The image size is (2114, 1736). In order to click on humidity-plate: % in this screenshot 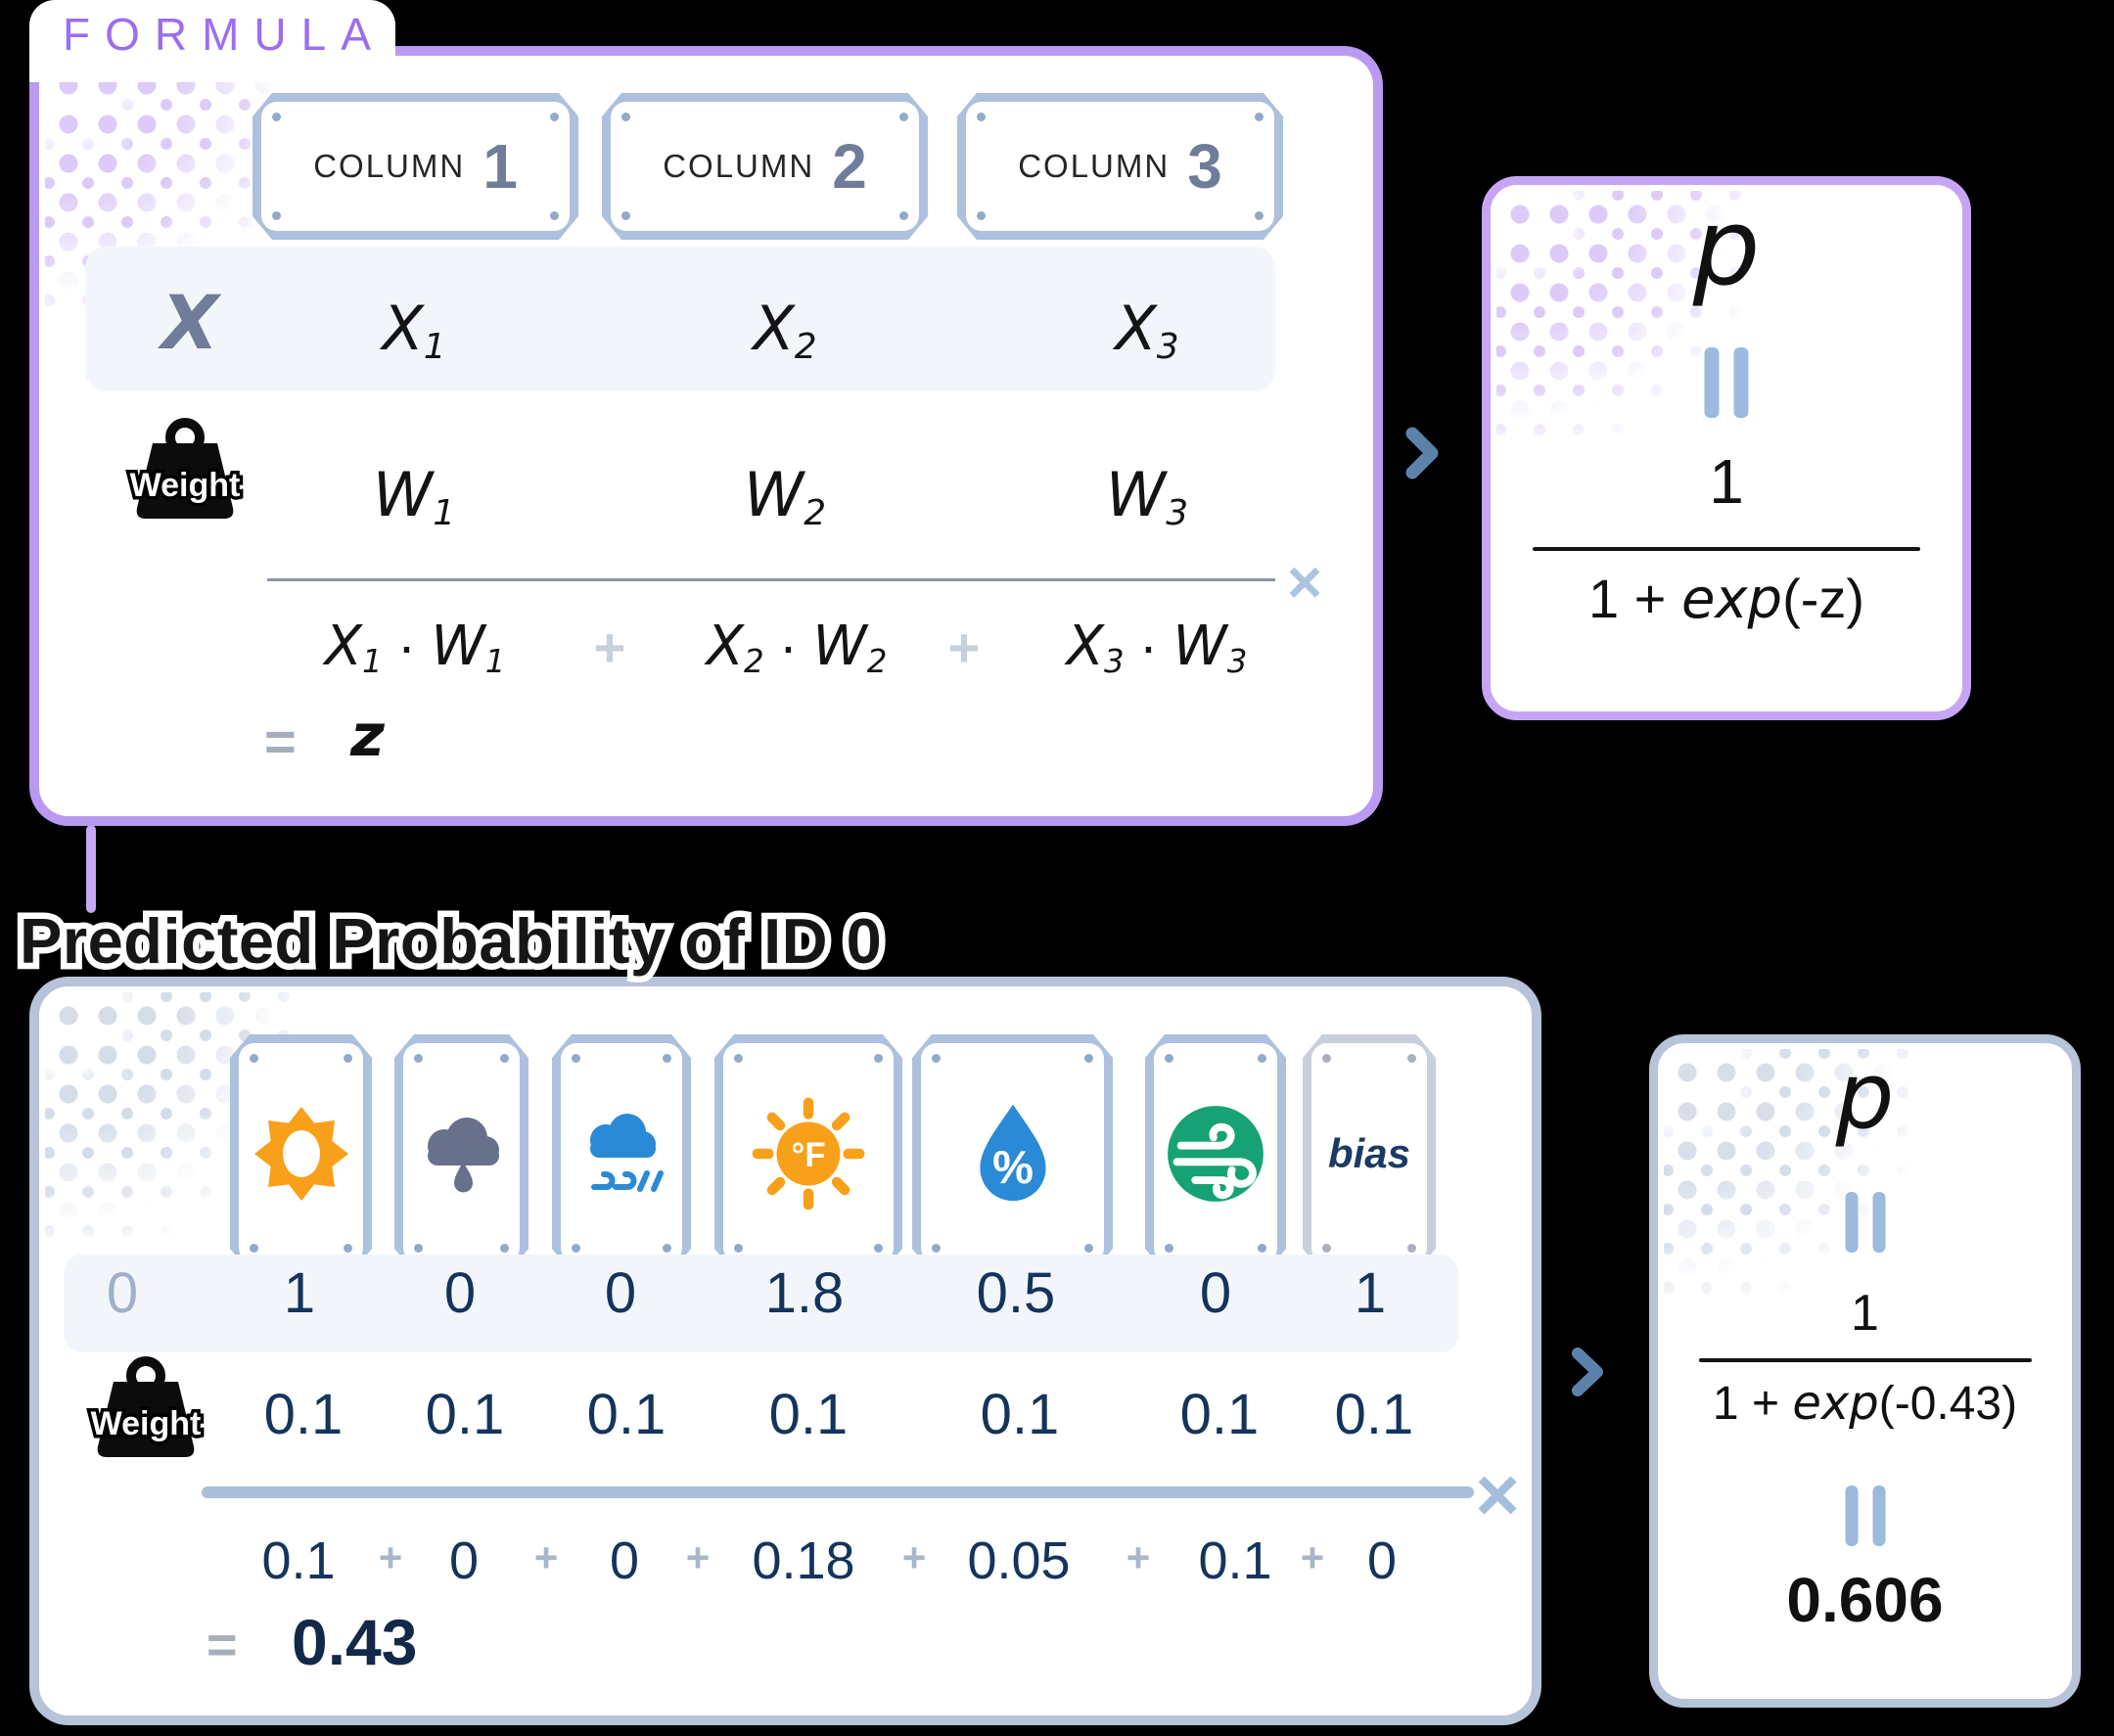, I will do `click(1013, 1153)`.